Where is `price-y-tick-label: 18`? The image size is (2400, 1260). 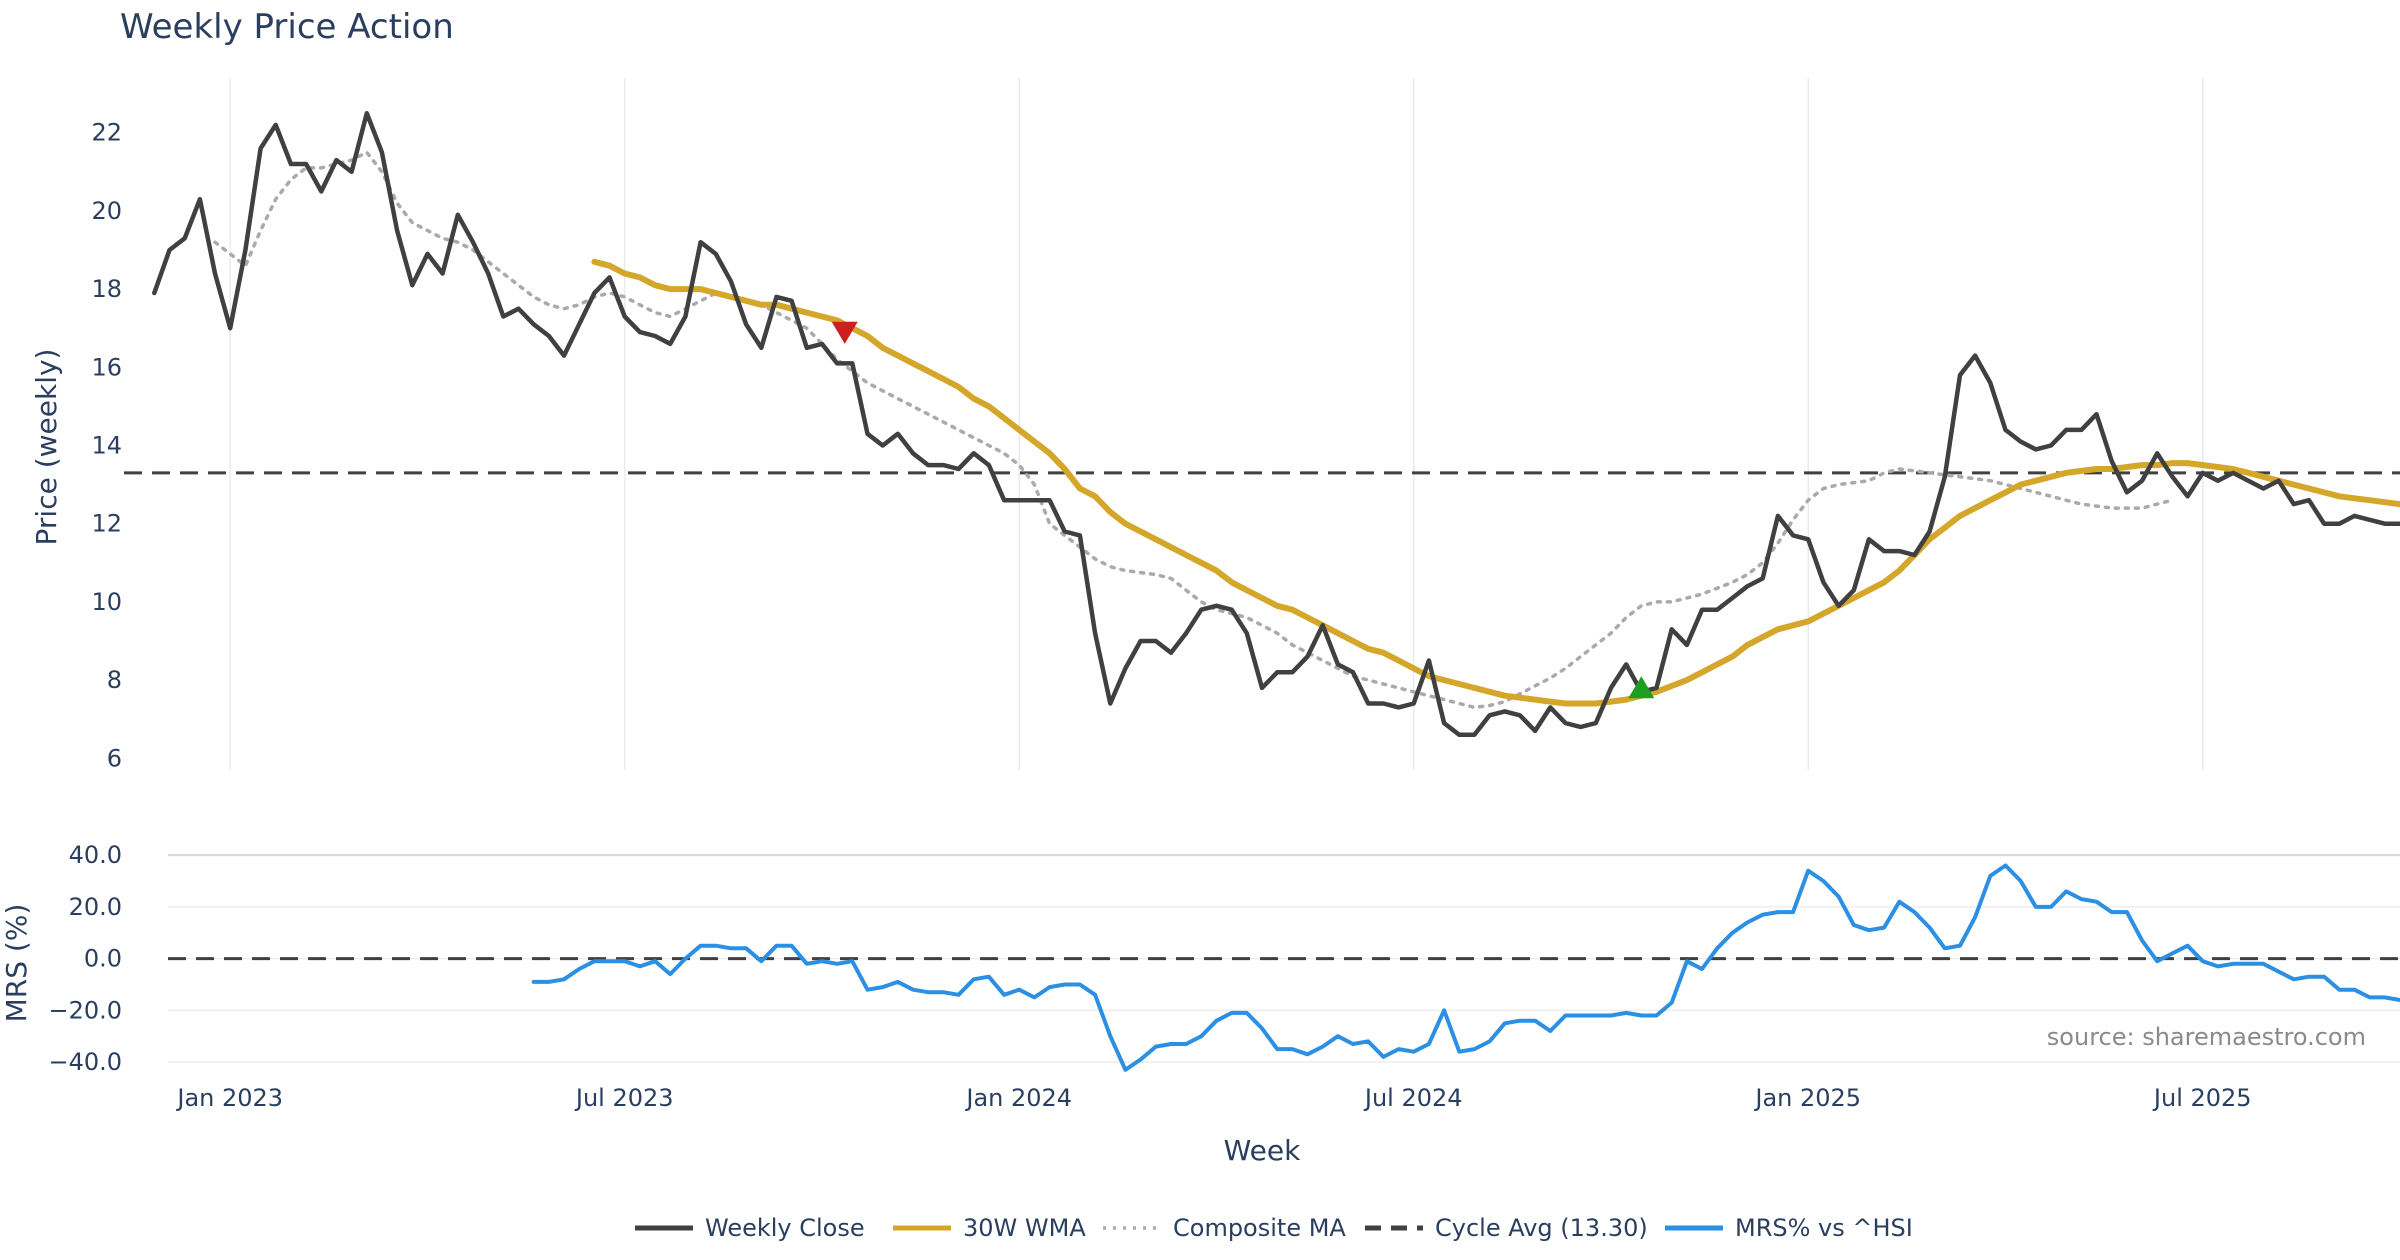
price-y-tick-label: 18 is located at coordinates (106, 289).